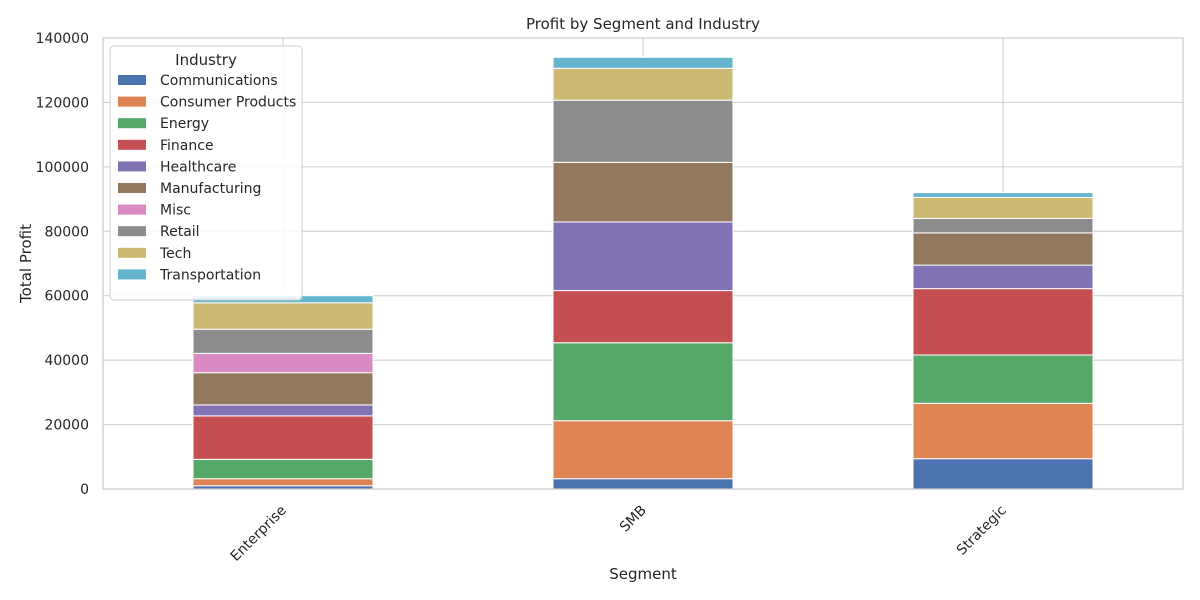 The image size is (1200, 600). What do you see at coordinates (180, 232) in the screenshot?
I see `legend-label: Retail` at bounding box center [180, 232].